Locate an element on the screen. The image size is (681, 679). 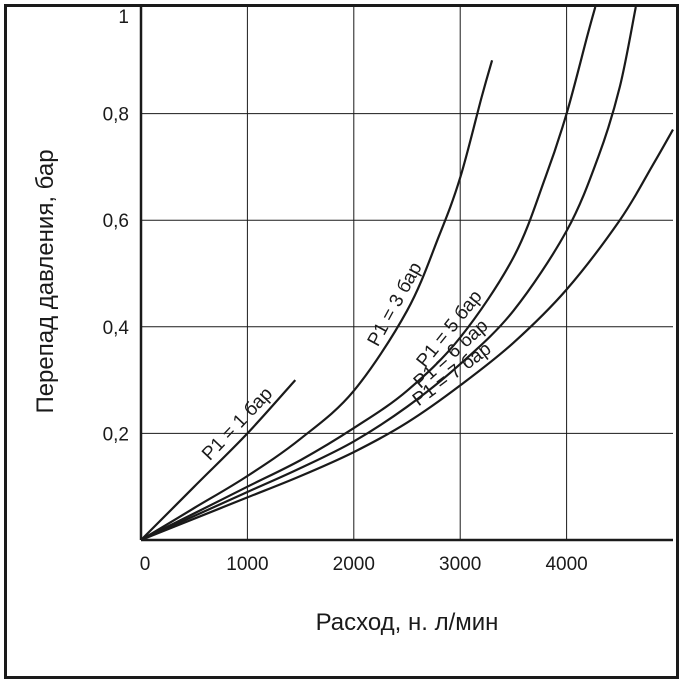
x-axis-title: Расход, н. л/мин is located at coordinates (407, 622).